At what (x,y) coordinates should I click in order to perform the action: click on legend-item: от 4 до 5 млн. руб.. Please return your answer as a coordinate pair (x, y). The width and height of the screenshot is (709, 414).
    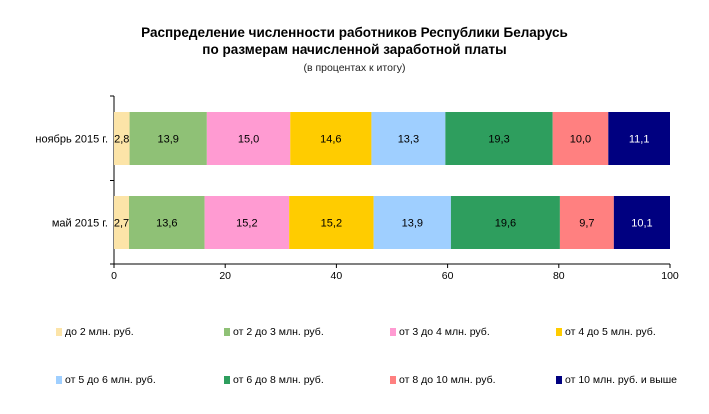
    Looking at the image, I should click on (606, 332).